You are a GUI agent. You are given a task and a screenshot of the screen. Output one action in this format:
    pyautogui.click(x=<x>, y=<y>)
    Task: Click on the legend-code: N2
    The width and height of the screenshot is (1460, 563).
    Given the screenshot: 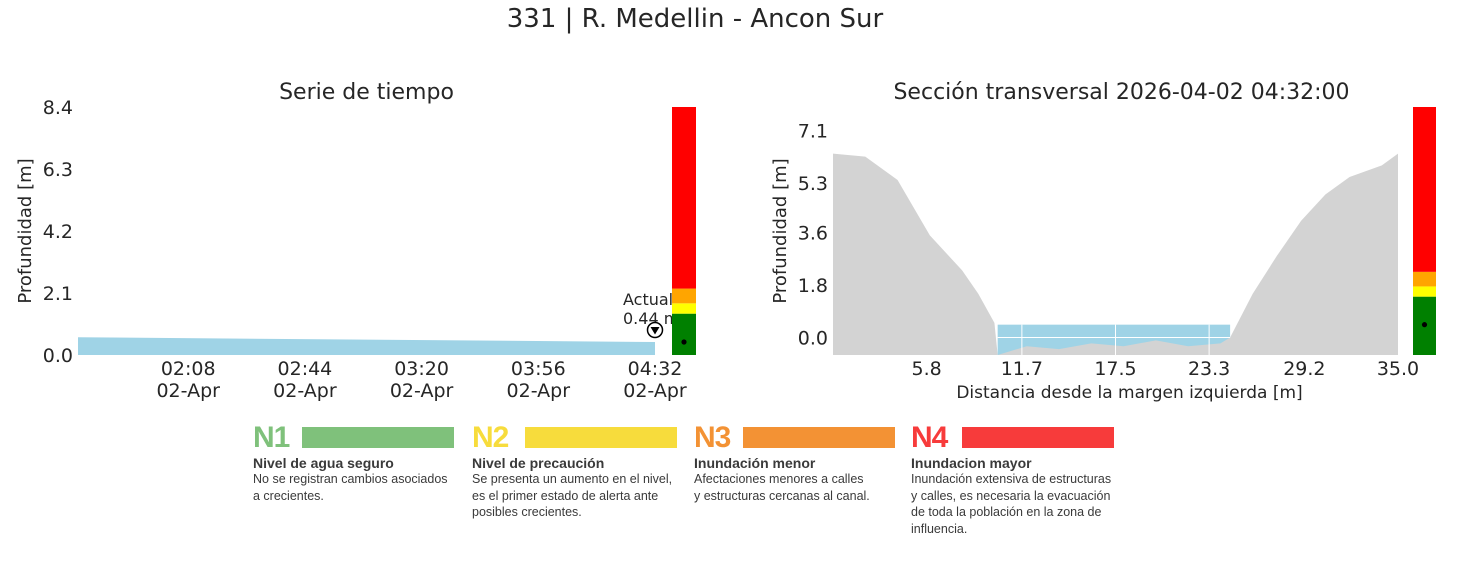 What is the action you would take?
    pyautogui.click(x=490, y=437)
    